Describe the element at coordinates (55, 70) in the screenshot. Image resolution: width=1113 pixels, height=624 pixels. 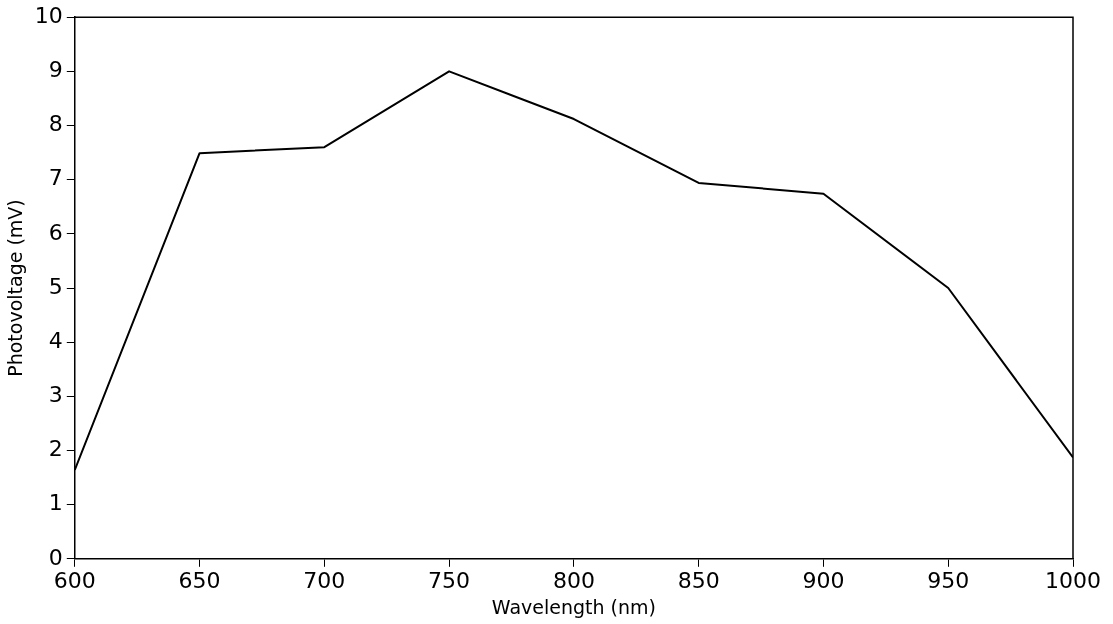
I see `y-tick-label: 9` at that location.